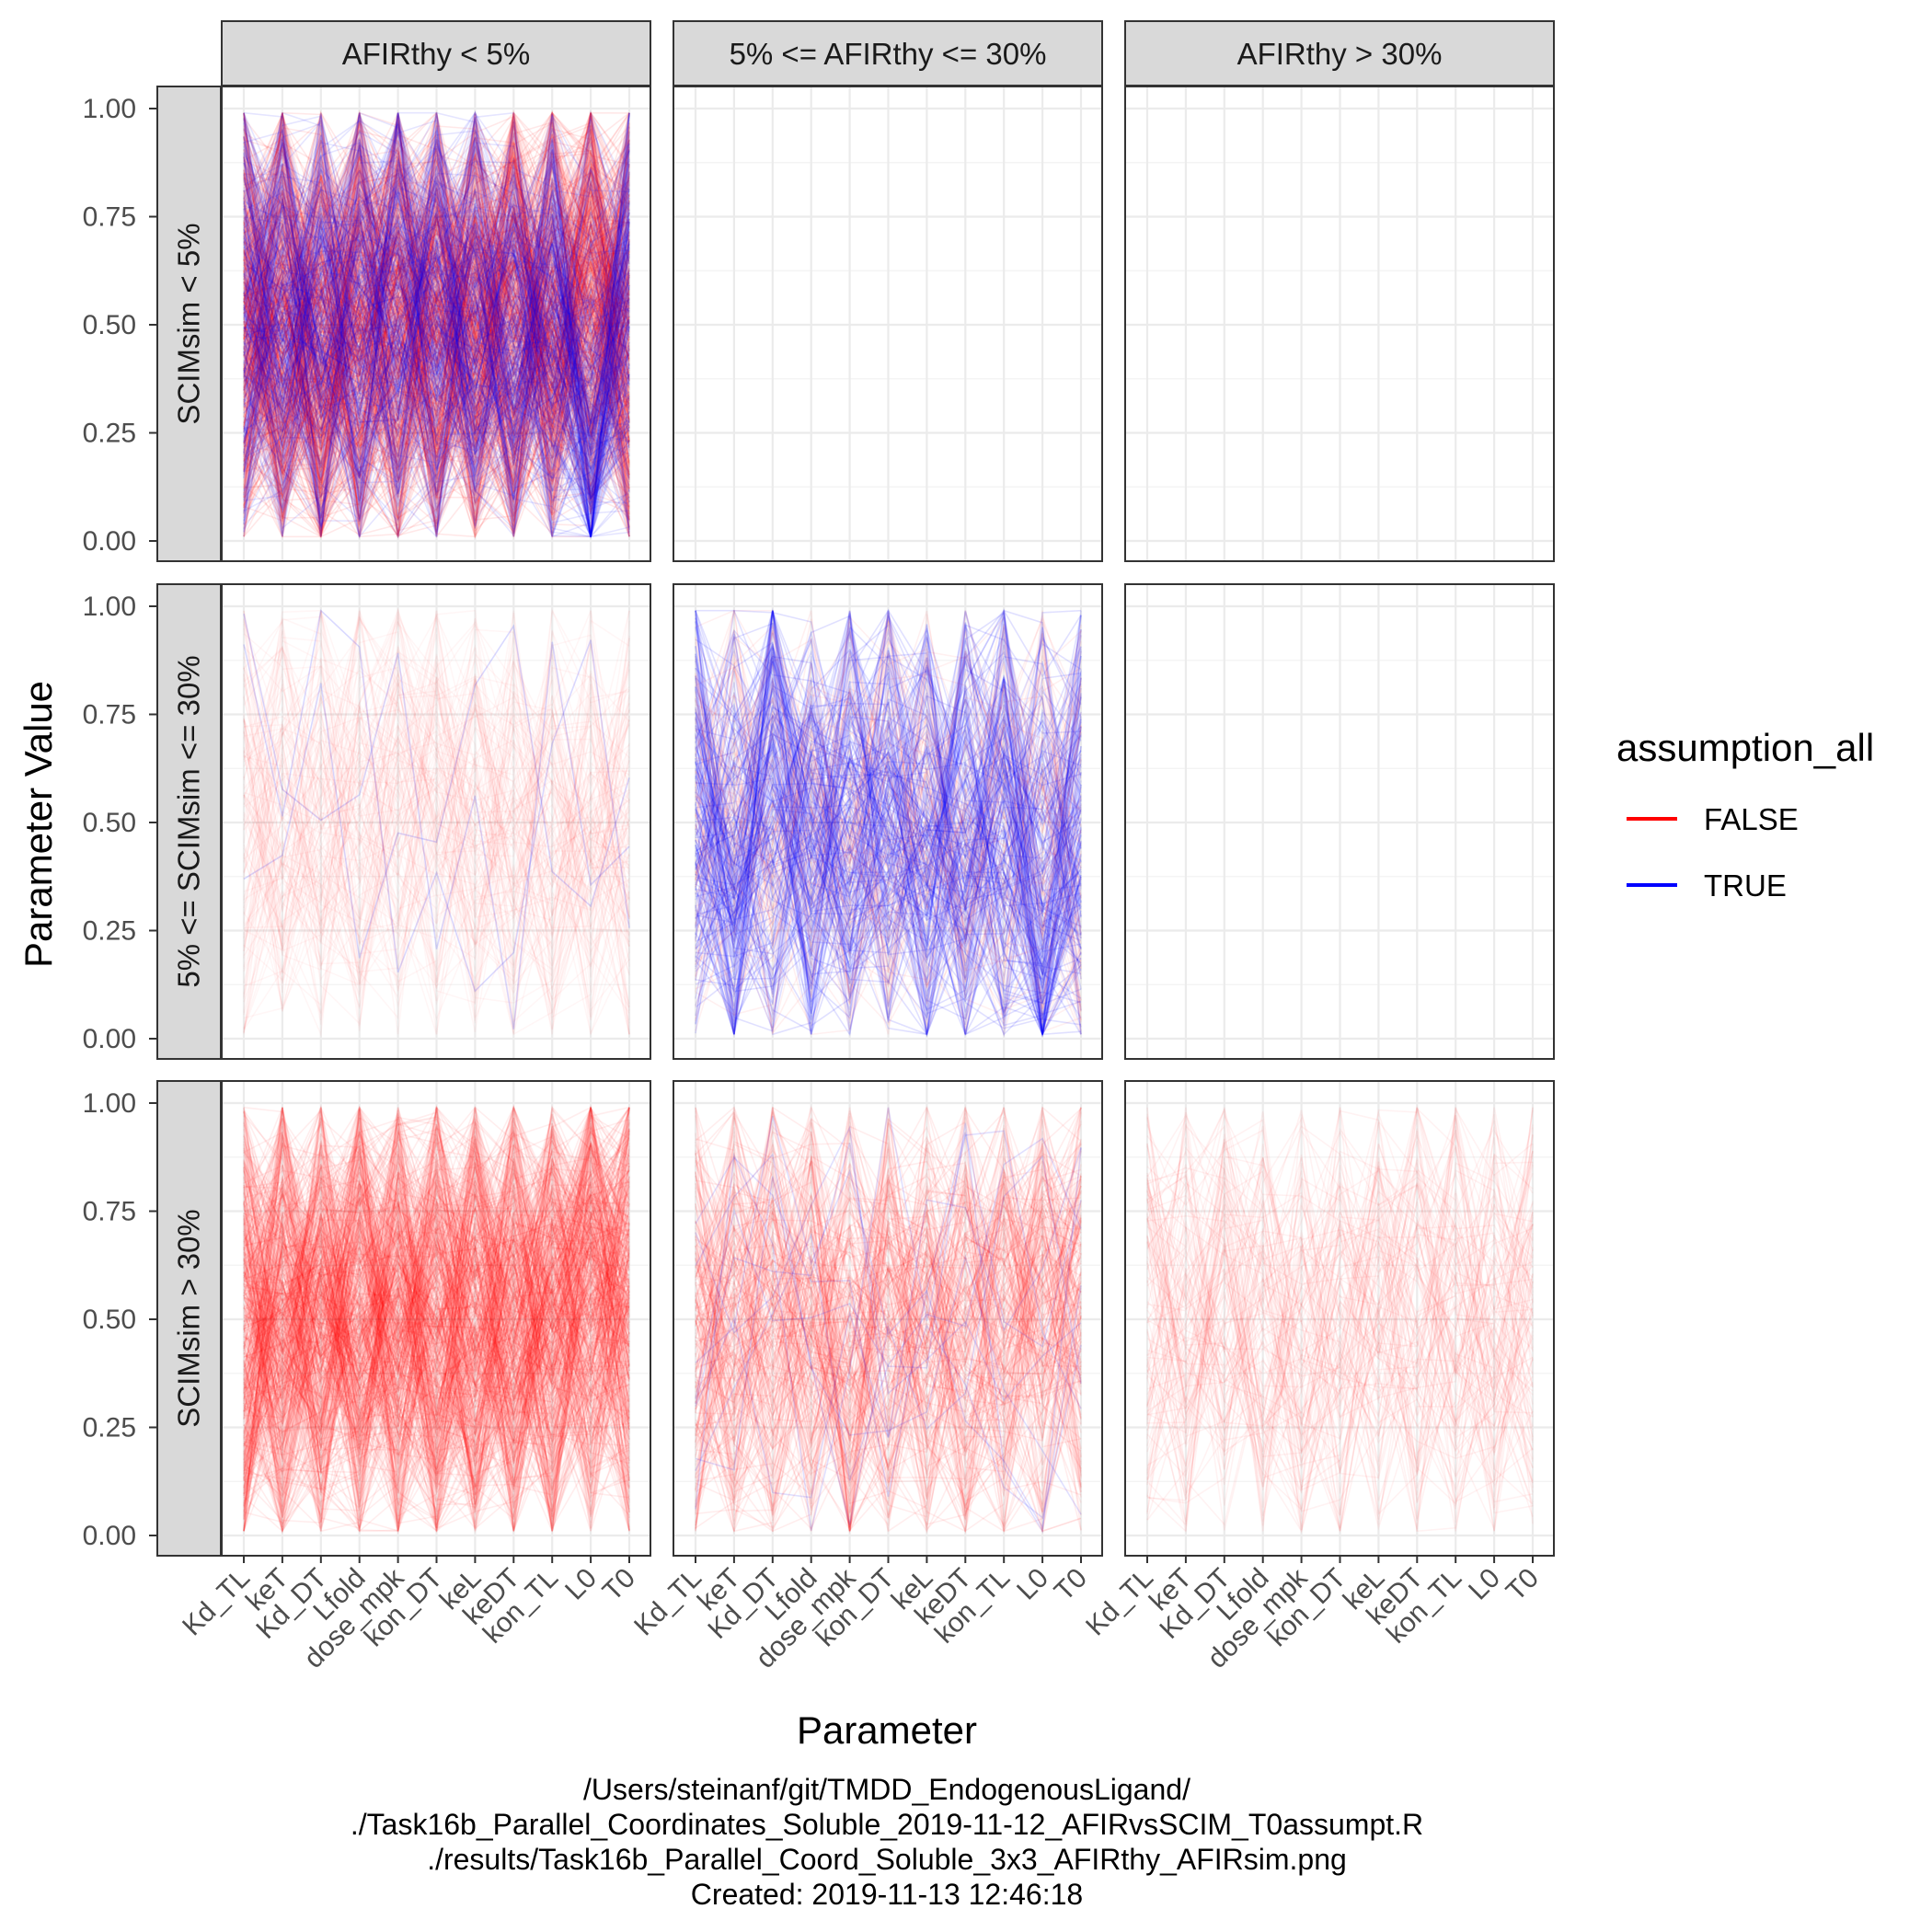 This screenshot has width=1932, height=1932. I want to click on panel-r3-c1, so click(436, 1318).